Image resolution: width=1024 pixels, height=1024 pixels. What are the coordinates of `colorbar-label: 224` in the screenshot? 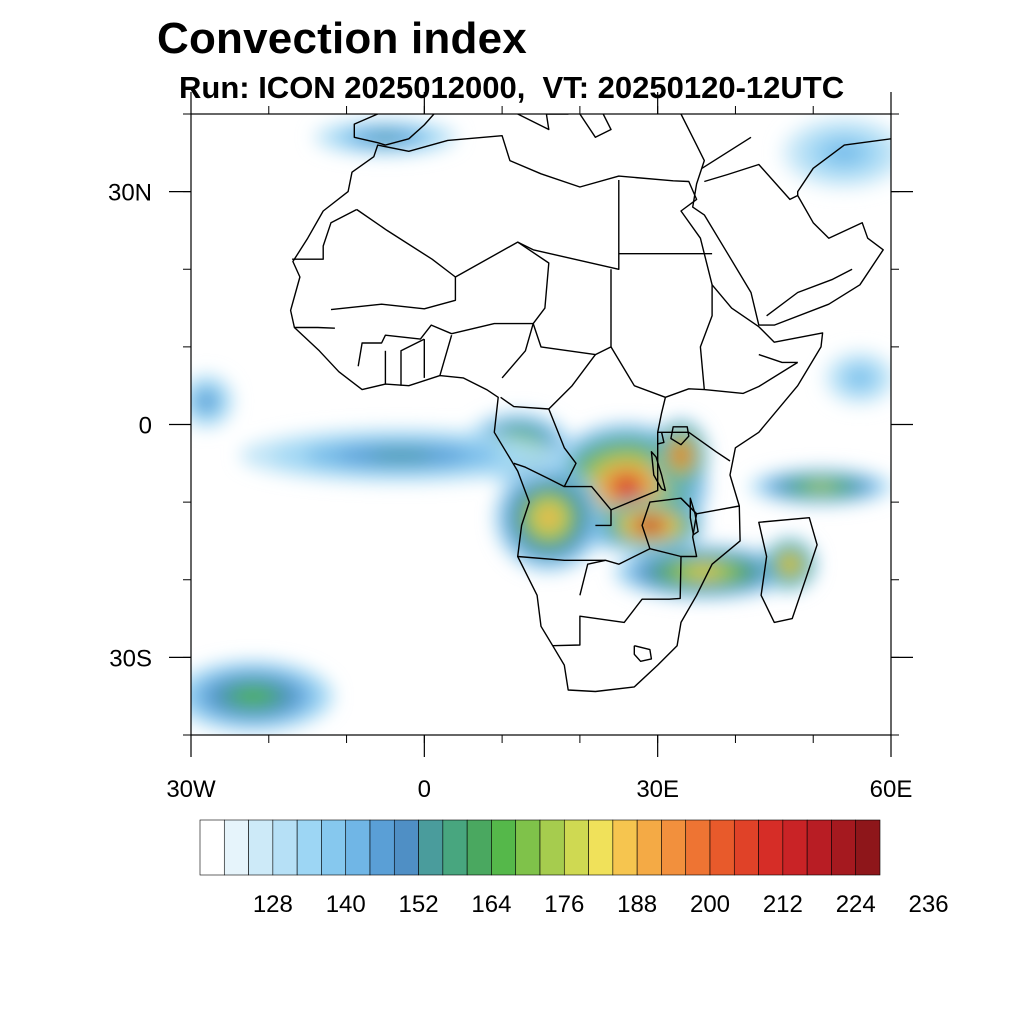 It's located at (856, 904).